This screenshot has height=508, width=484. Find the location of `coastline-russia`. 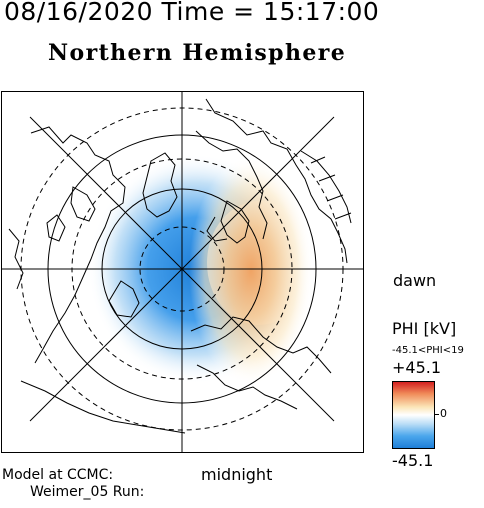

coastline-russia is located at coordinates (231, 185).